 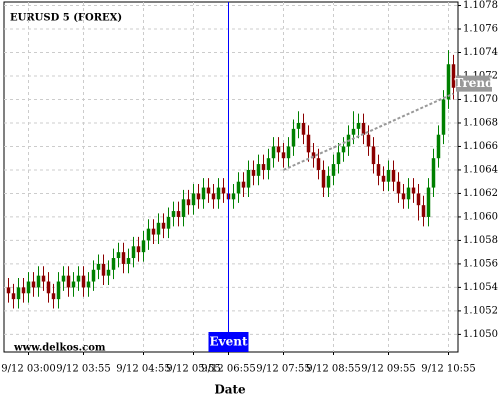 I want to click on x-tick-label: 9/12 08:55, so click(x=333, y=369).